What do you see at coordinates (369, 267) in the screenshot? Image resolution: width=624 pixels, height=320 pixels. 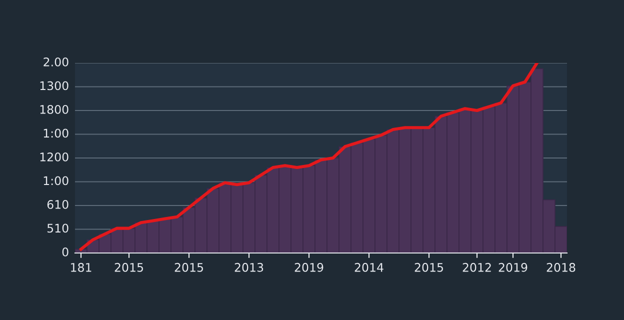 I see `x-tick-label: 2014` at bounding box center [369, 267].